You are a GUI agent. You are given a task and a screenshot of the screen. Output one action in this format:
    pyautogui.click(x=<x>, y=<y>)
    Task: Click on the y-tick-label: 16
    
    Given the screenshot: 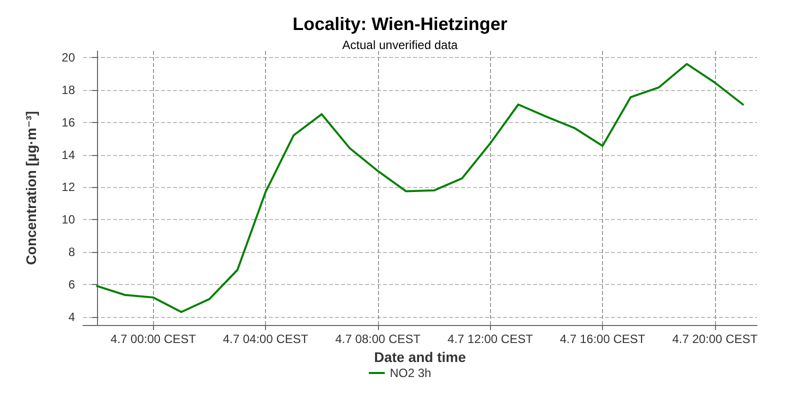 What is the action you would take?
    pyautogui.click(x=69, y=122)
    